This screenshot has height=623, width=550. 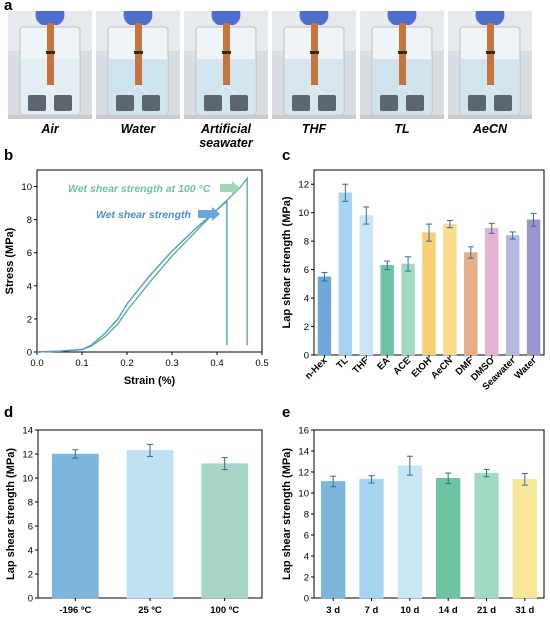 What do you see at coordinates (442, 368) in the screenshot?
I see `x-tick-label: AeCN` at bounding box center [442, 368].